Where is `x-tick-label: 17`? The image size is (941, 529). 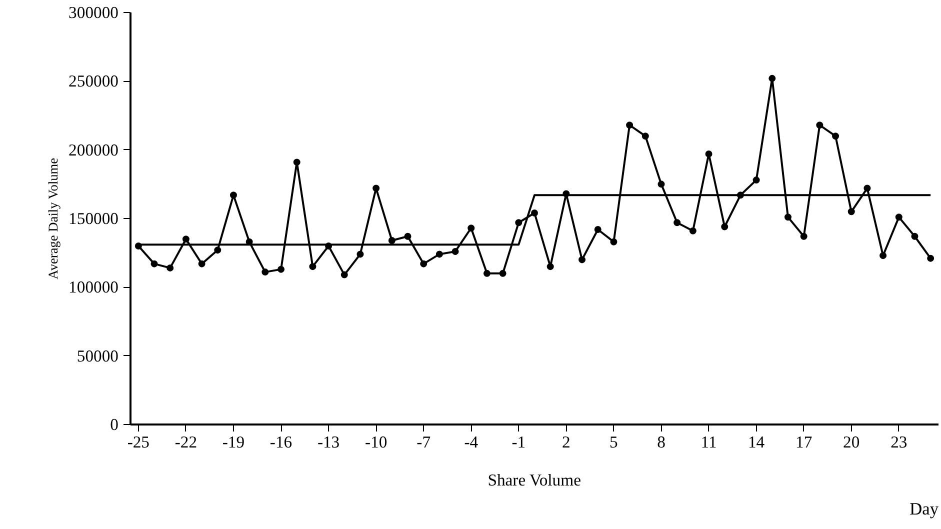 x-tick-label: 17 is located at coordinates (804, 442).